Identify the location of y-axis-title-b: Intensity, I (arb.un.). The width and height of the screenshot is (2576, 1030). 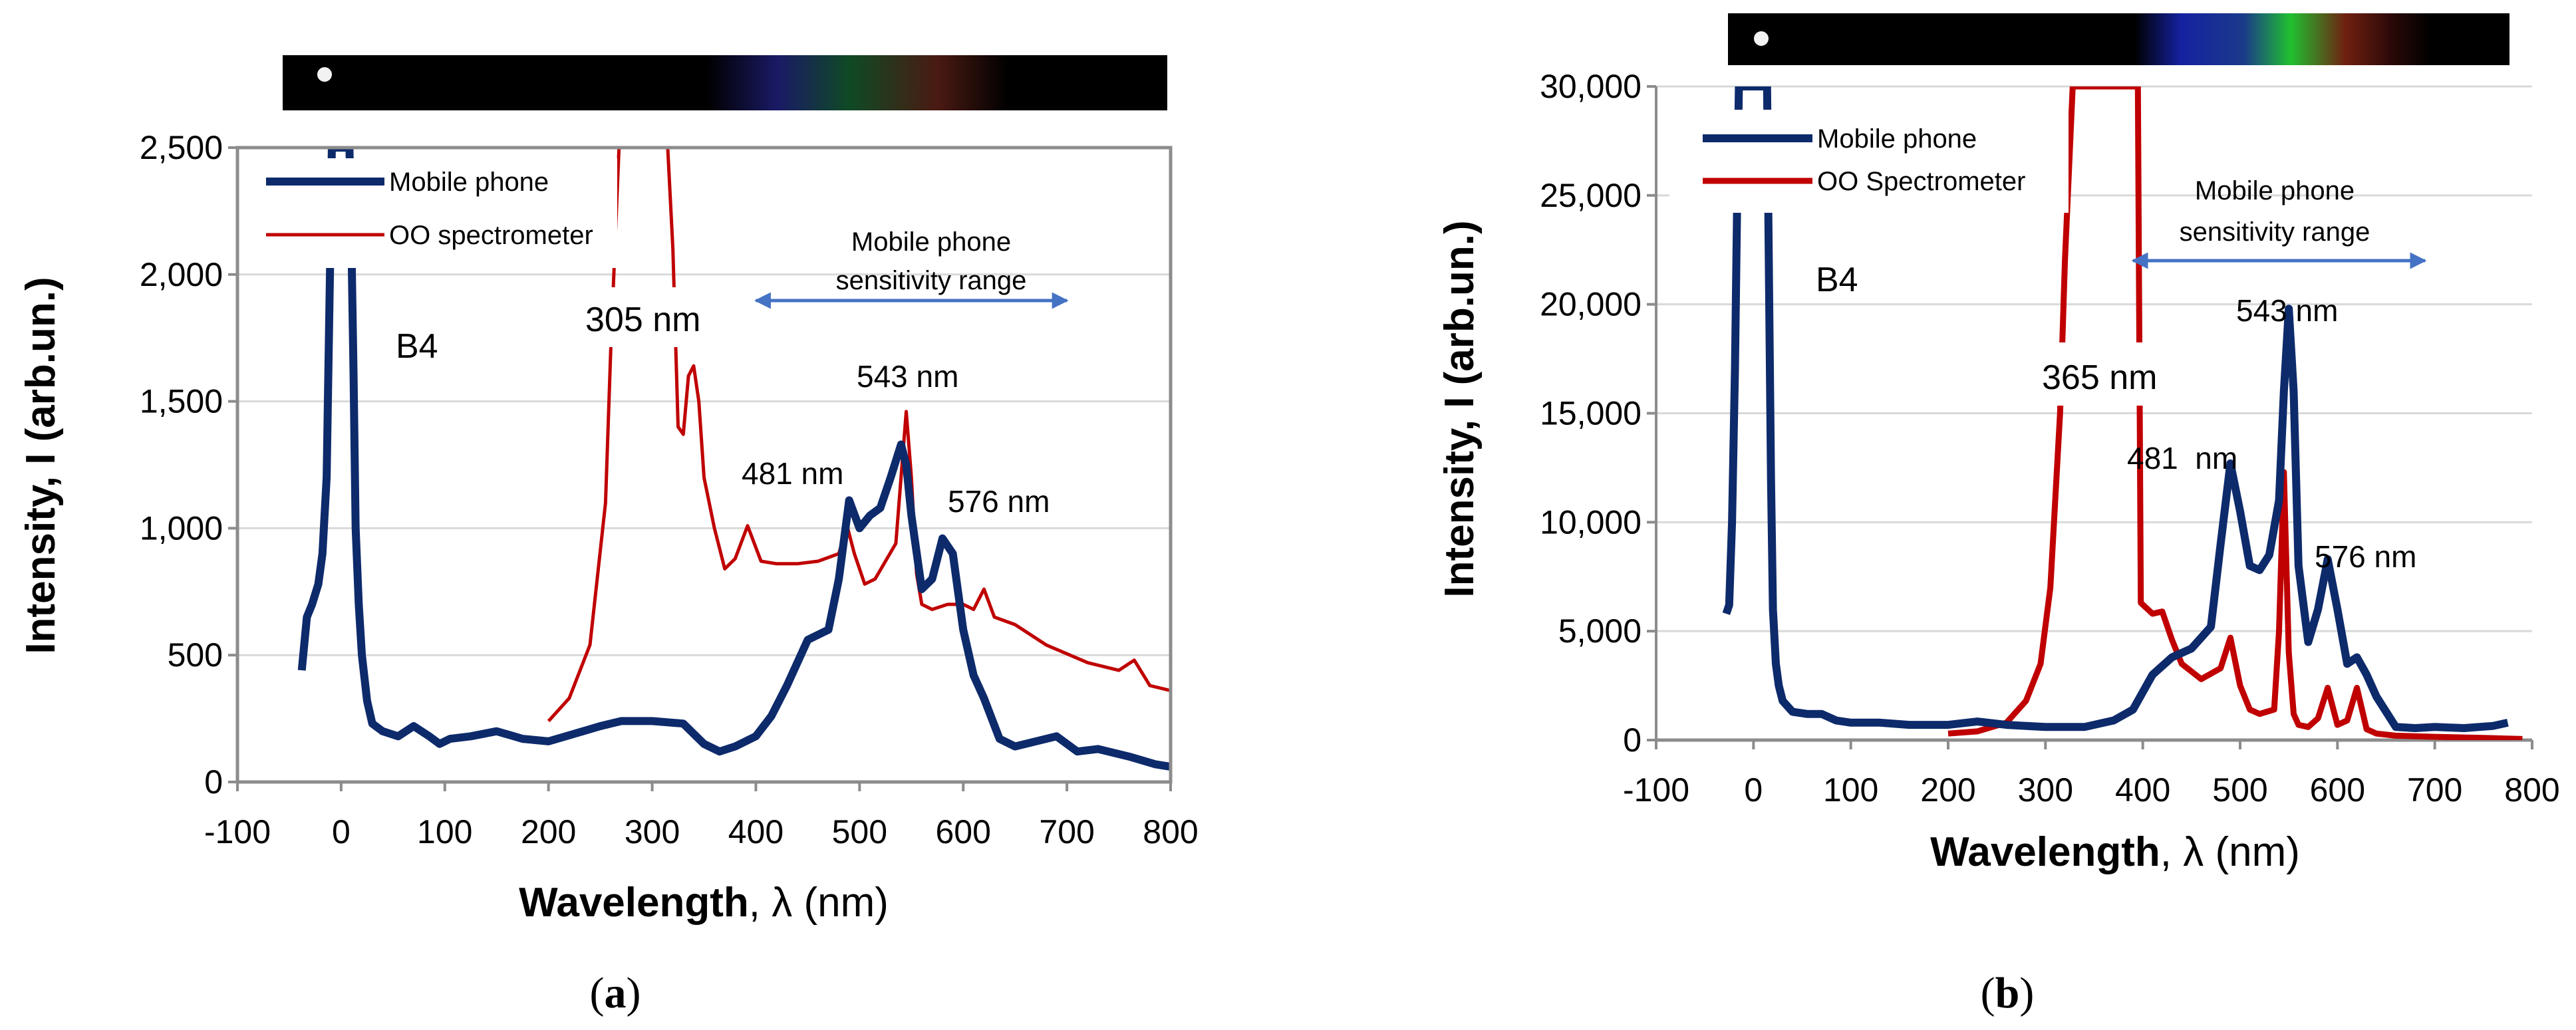
(1460, 409).